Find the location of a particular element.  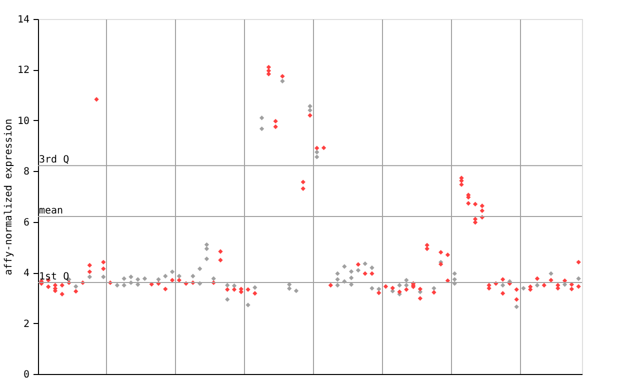

y-tick-label: 8 is located at coordinates (26, 172).